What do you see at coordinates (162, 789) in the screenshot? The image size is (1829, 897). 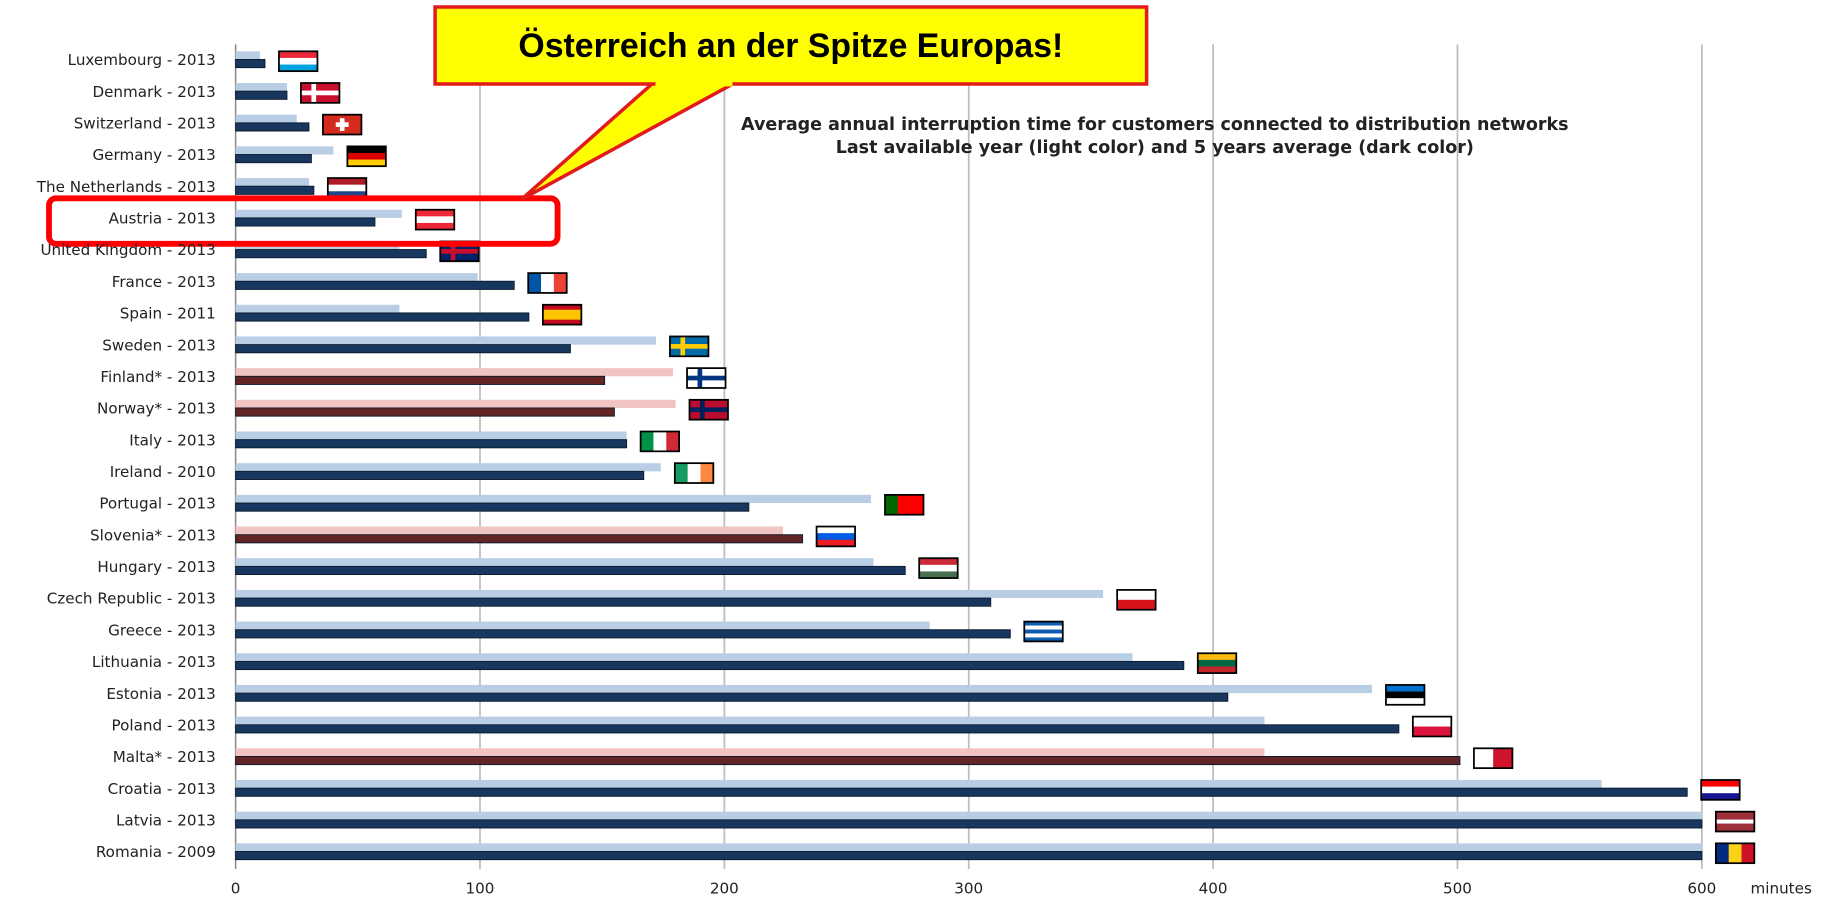 I see `y-tick-label: Croatia - 2013` at bounding box center [162, 789].